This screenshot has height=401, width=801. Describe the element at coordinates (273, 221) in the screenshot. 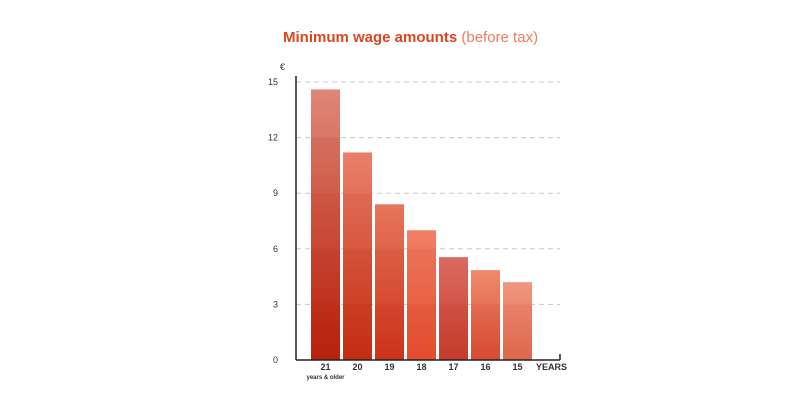

I see `y-tick-labels: 0 3 6 9 12 15` at that location.